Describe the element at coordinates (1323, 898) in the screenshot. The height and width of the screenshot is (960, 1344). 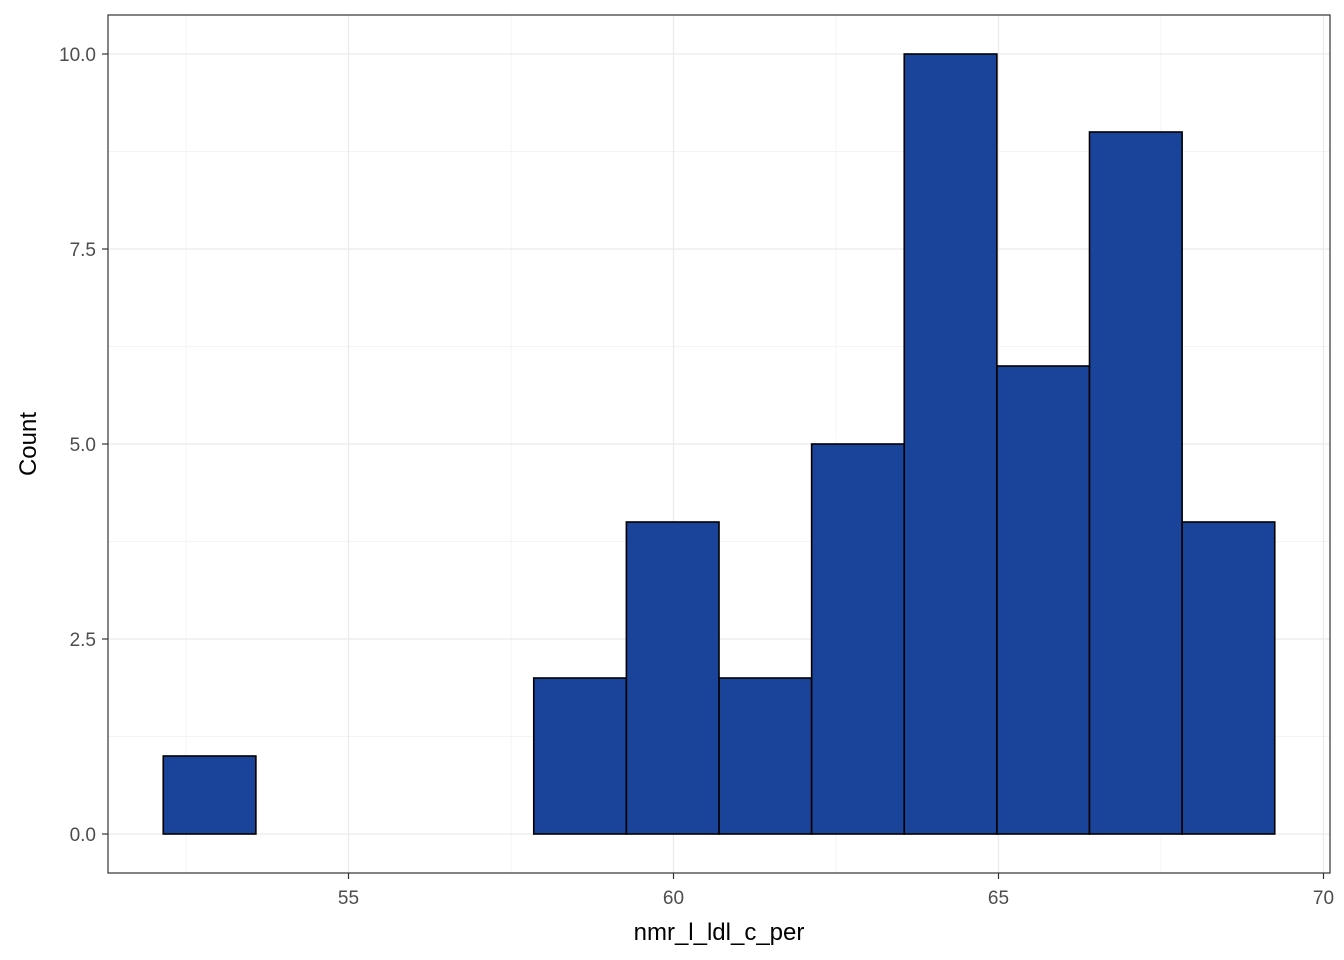
I see `x-tick-label: 70` at that location.